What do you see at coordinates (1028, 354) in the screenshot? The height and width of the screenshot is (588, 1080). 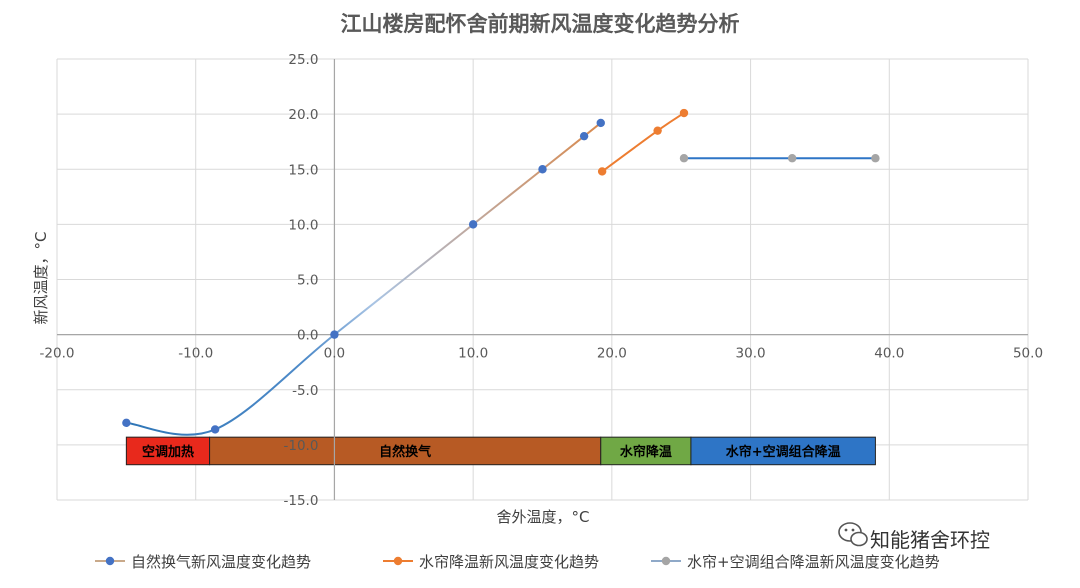 I see `x-tick-label: 50.0` at bounding box center [1028, 354].